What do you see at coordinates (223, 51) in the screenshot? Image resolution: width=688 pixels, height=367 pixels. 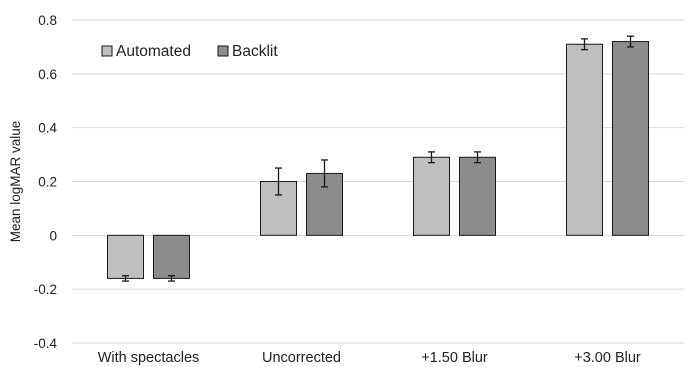 I see `legend-swatch-backlit` at bounding box center [223, 51].